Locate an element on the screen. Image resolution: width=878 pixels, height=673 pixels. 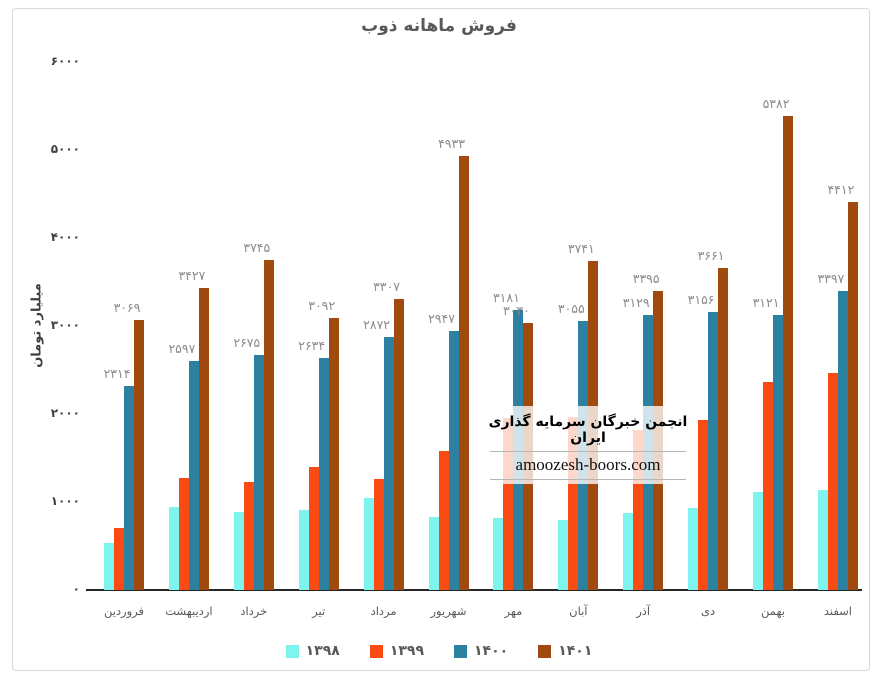
legend-label: ۱۴۰۱ is located at coordinates (575, 651).